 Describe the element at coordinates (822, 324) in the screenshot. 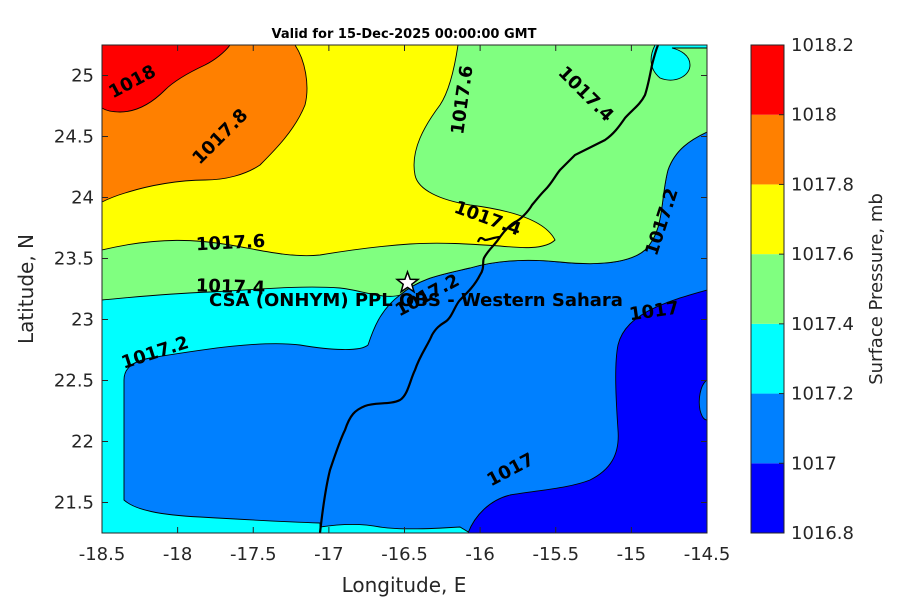

I see `colorbar-tick-label: 1017.4` at that location.